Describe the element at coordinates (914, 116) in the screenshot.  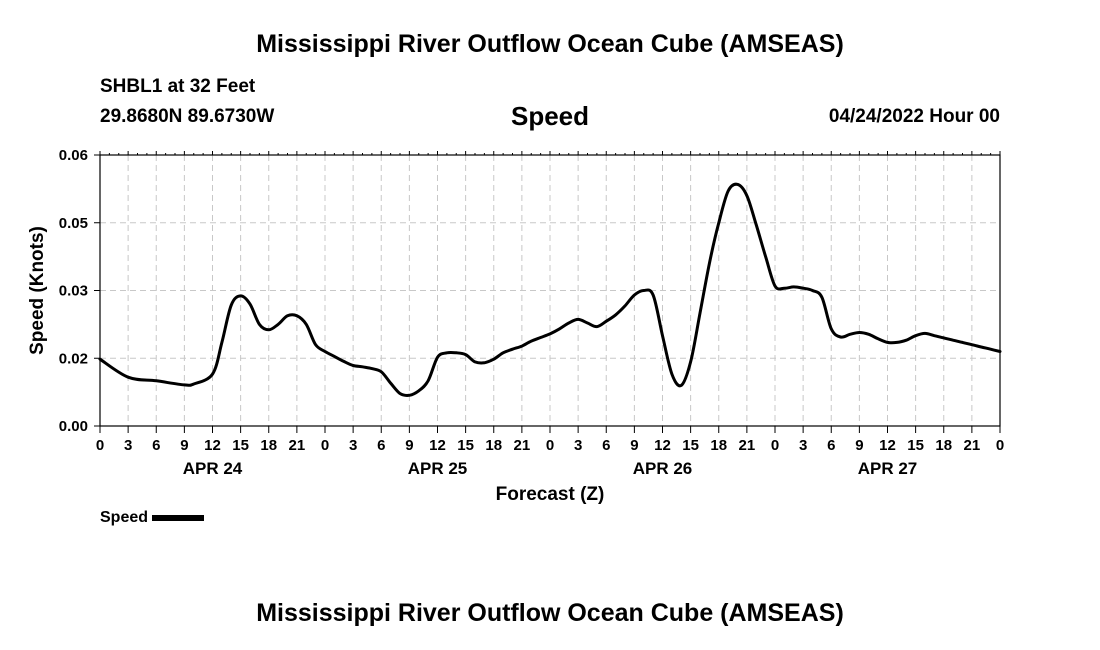
I see `forecast-date-label: 04/24/2022 Hour 00` at that location.